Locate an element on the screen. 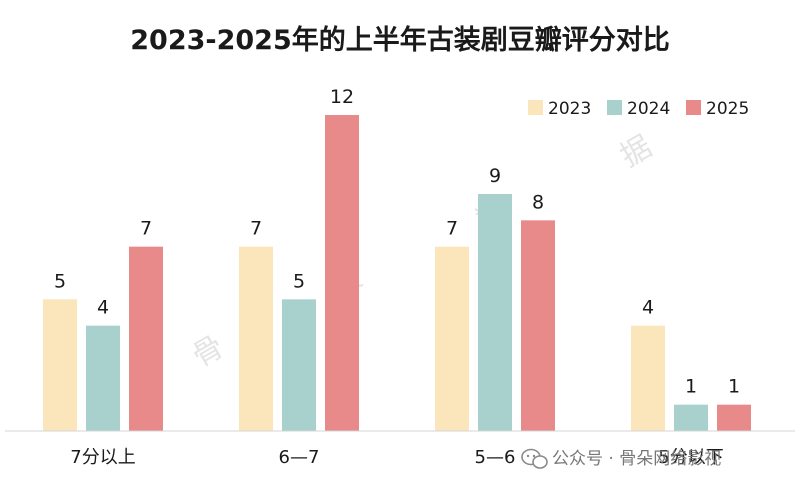 Image resolution: width=800 pixels, height=485 pixels. data-label-2025-2: 8 is located at coordinates (538, 202).